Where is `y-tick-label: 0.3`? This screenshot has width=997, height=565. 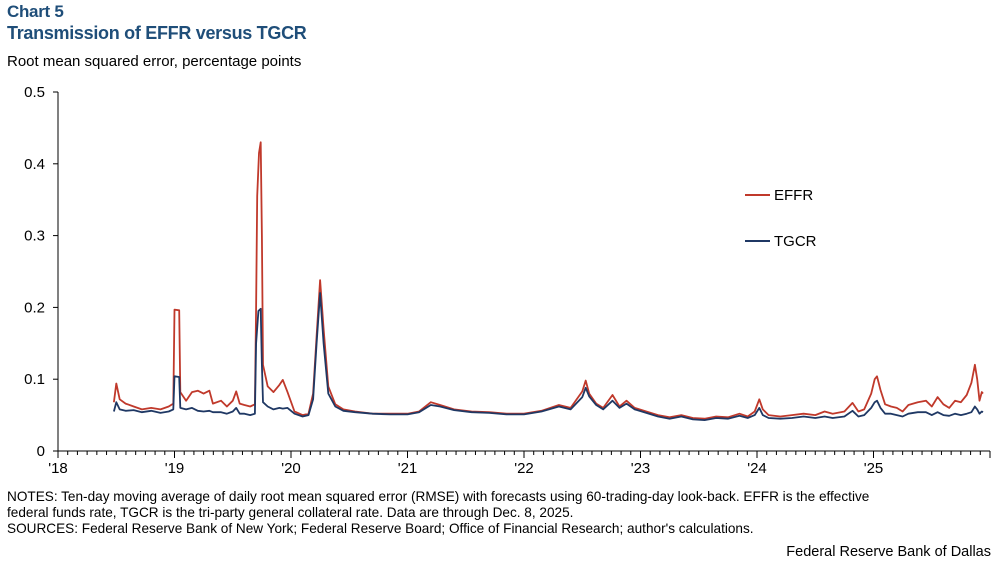
y-tick-label: 0.3 is located at coordinates (34, 236).